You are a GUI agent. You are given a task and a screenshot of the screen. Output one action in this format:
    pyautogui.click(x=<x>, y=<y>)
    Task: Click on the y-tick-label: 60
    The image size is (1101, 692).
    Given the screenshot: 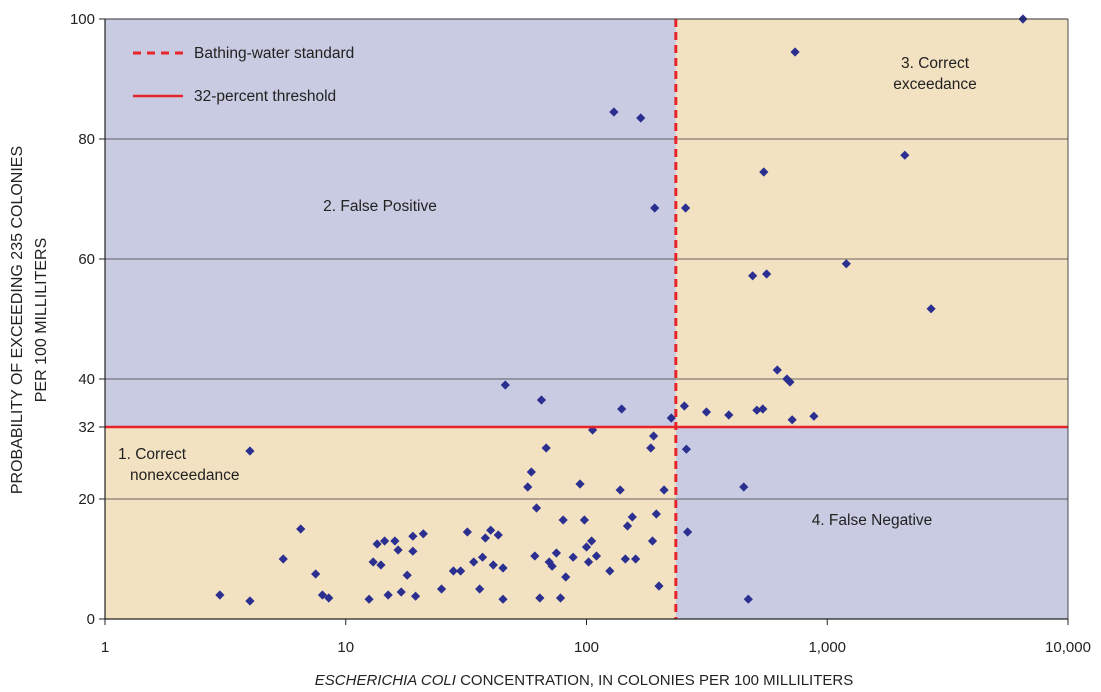 What is the action you would take?
    pyautogui.click(x=86, y=259)
    